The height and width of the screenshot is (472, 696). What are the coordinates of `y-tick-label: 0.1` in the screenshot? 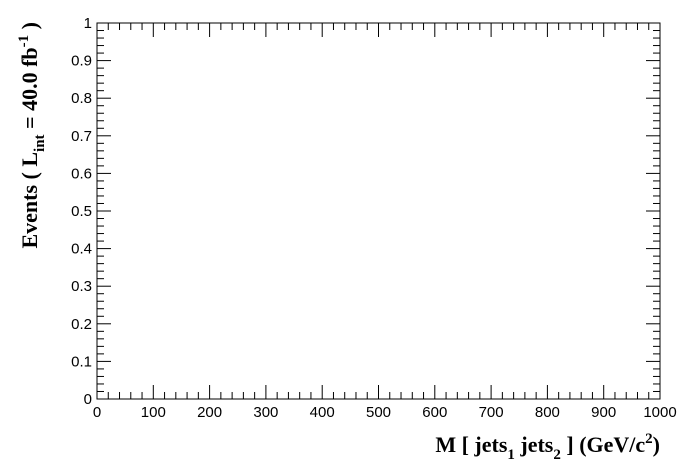 It's located at (81, 361).